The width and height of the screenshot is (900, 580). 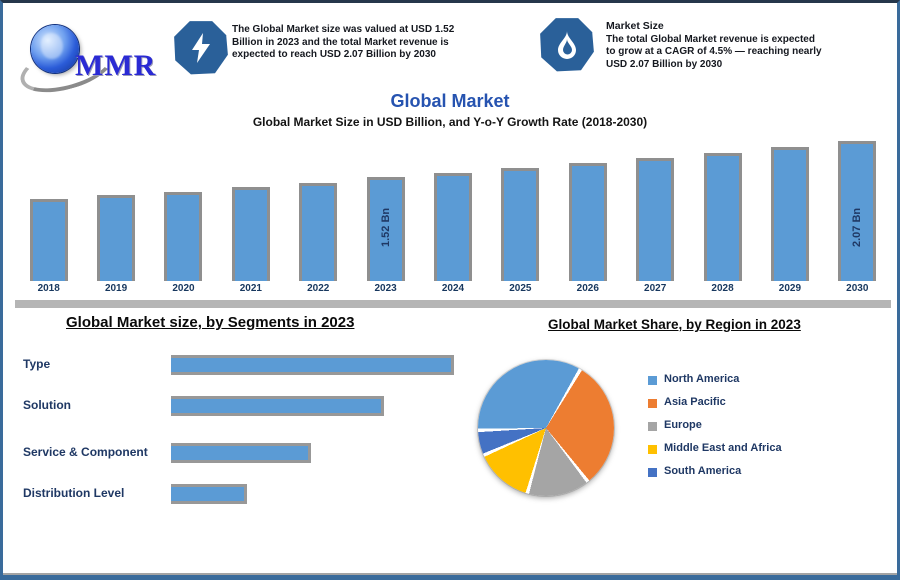 What do you see at coordinates (183, 236) in the screenshot?
I see `bar-2020` at bounding box center [183, 236].